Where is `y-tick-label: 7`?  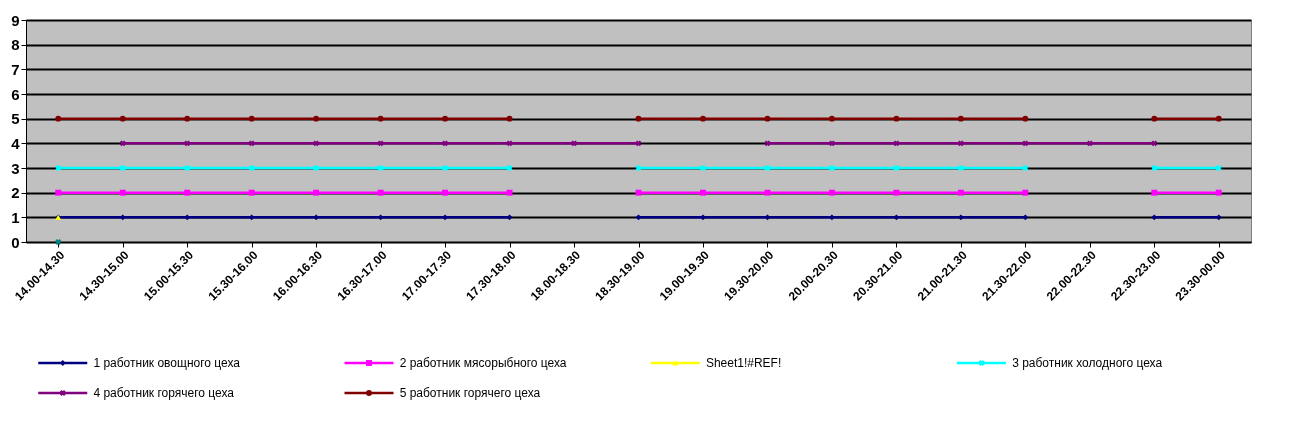
y-tick-label: 7 is located at coordinates (15, 69).